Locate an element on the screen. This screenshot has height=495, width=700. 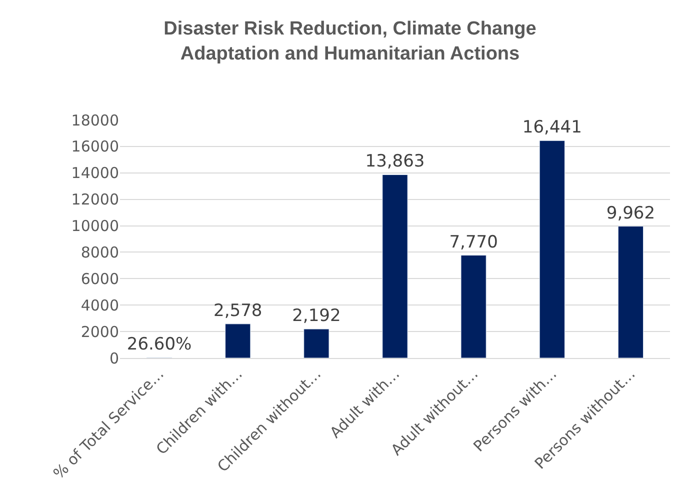
y-tick-label: 2000 is located at coordinates (99, 331).